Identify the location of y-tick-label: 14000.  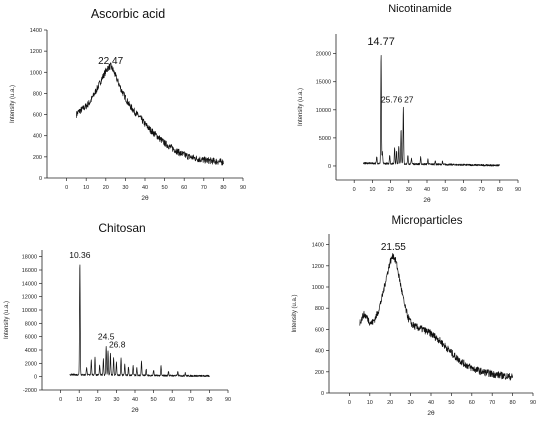
(29, 284).